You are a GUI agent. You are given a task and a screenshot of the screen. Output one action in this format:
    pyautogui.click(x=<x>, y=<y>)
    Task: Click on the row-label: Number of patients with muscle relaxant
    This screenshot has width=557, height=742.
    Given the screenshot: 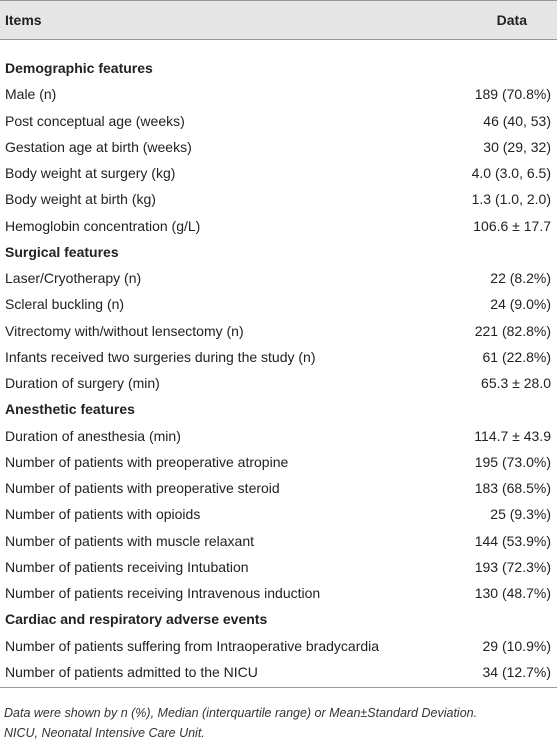 What is the action you would take?
    pyautogui.click(x=129, y=540)
    